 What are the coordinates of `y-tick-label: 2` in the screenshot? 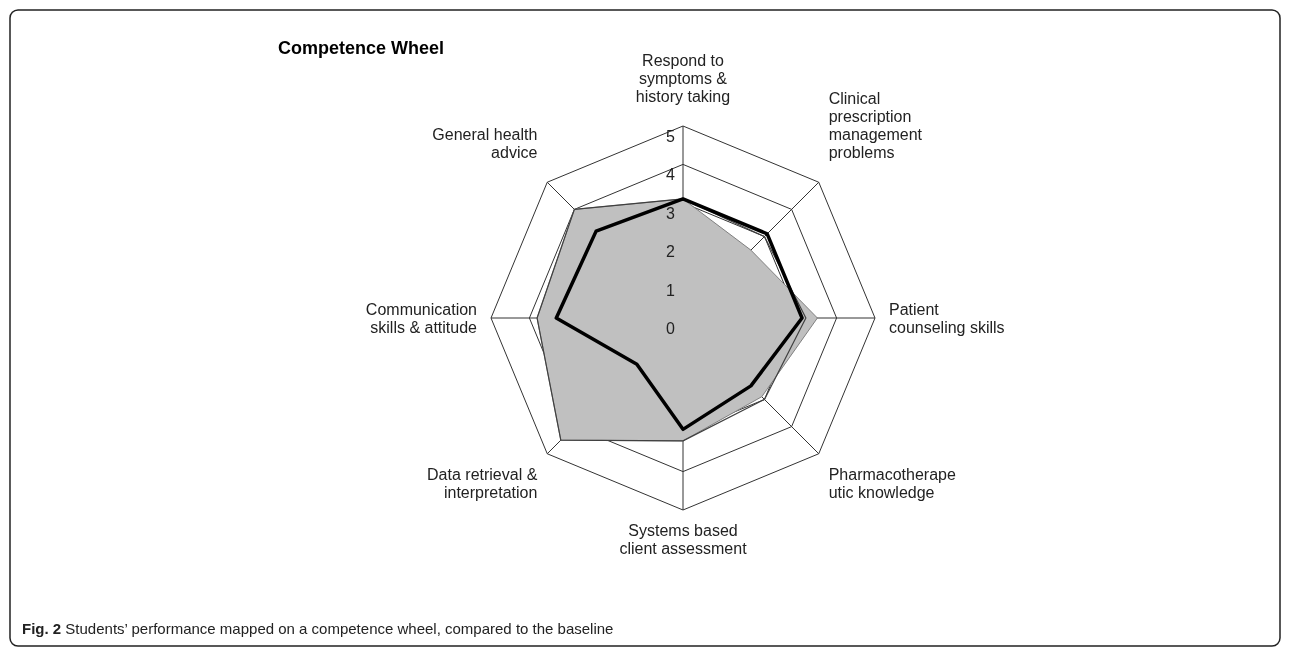 It's located at (671, 252).